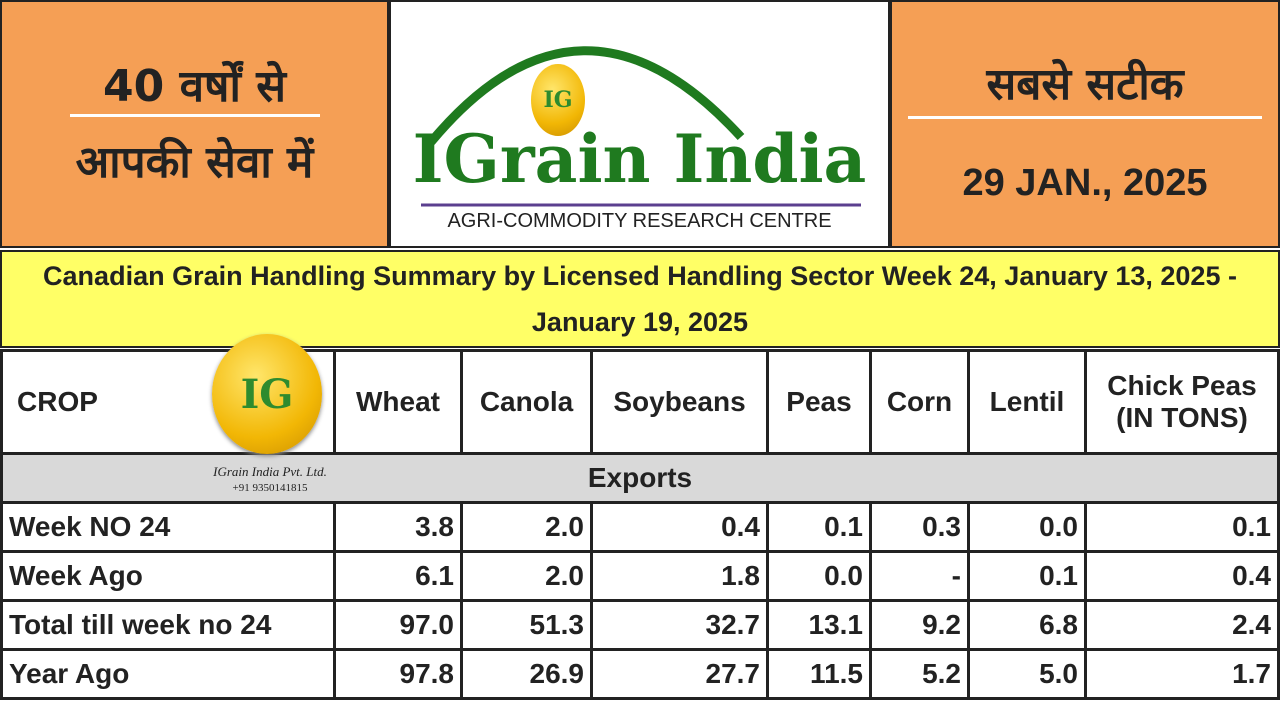  What do you see at coordinates (819, 625) in the screenshot?
I see `cell: 13.1` at bounding box center [819, 625].